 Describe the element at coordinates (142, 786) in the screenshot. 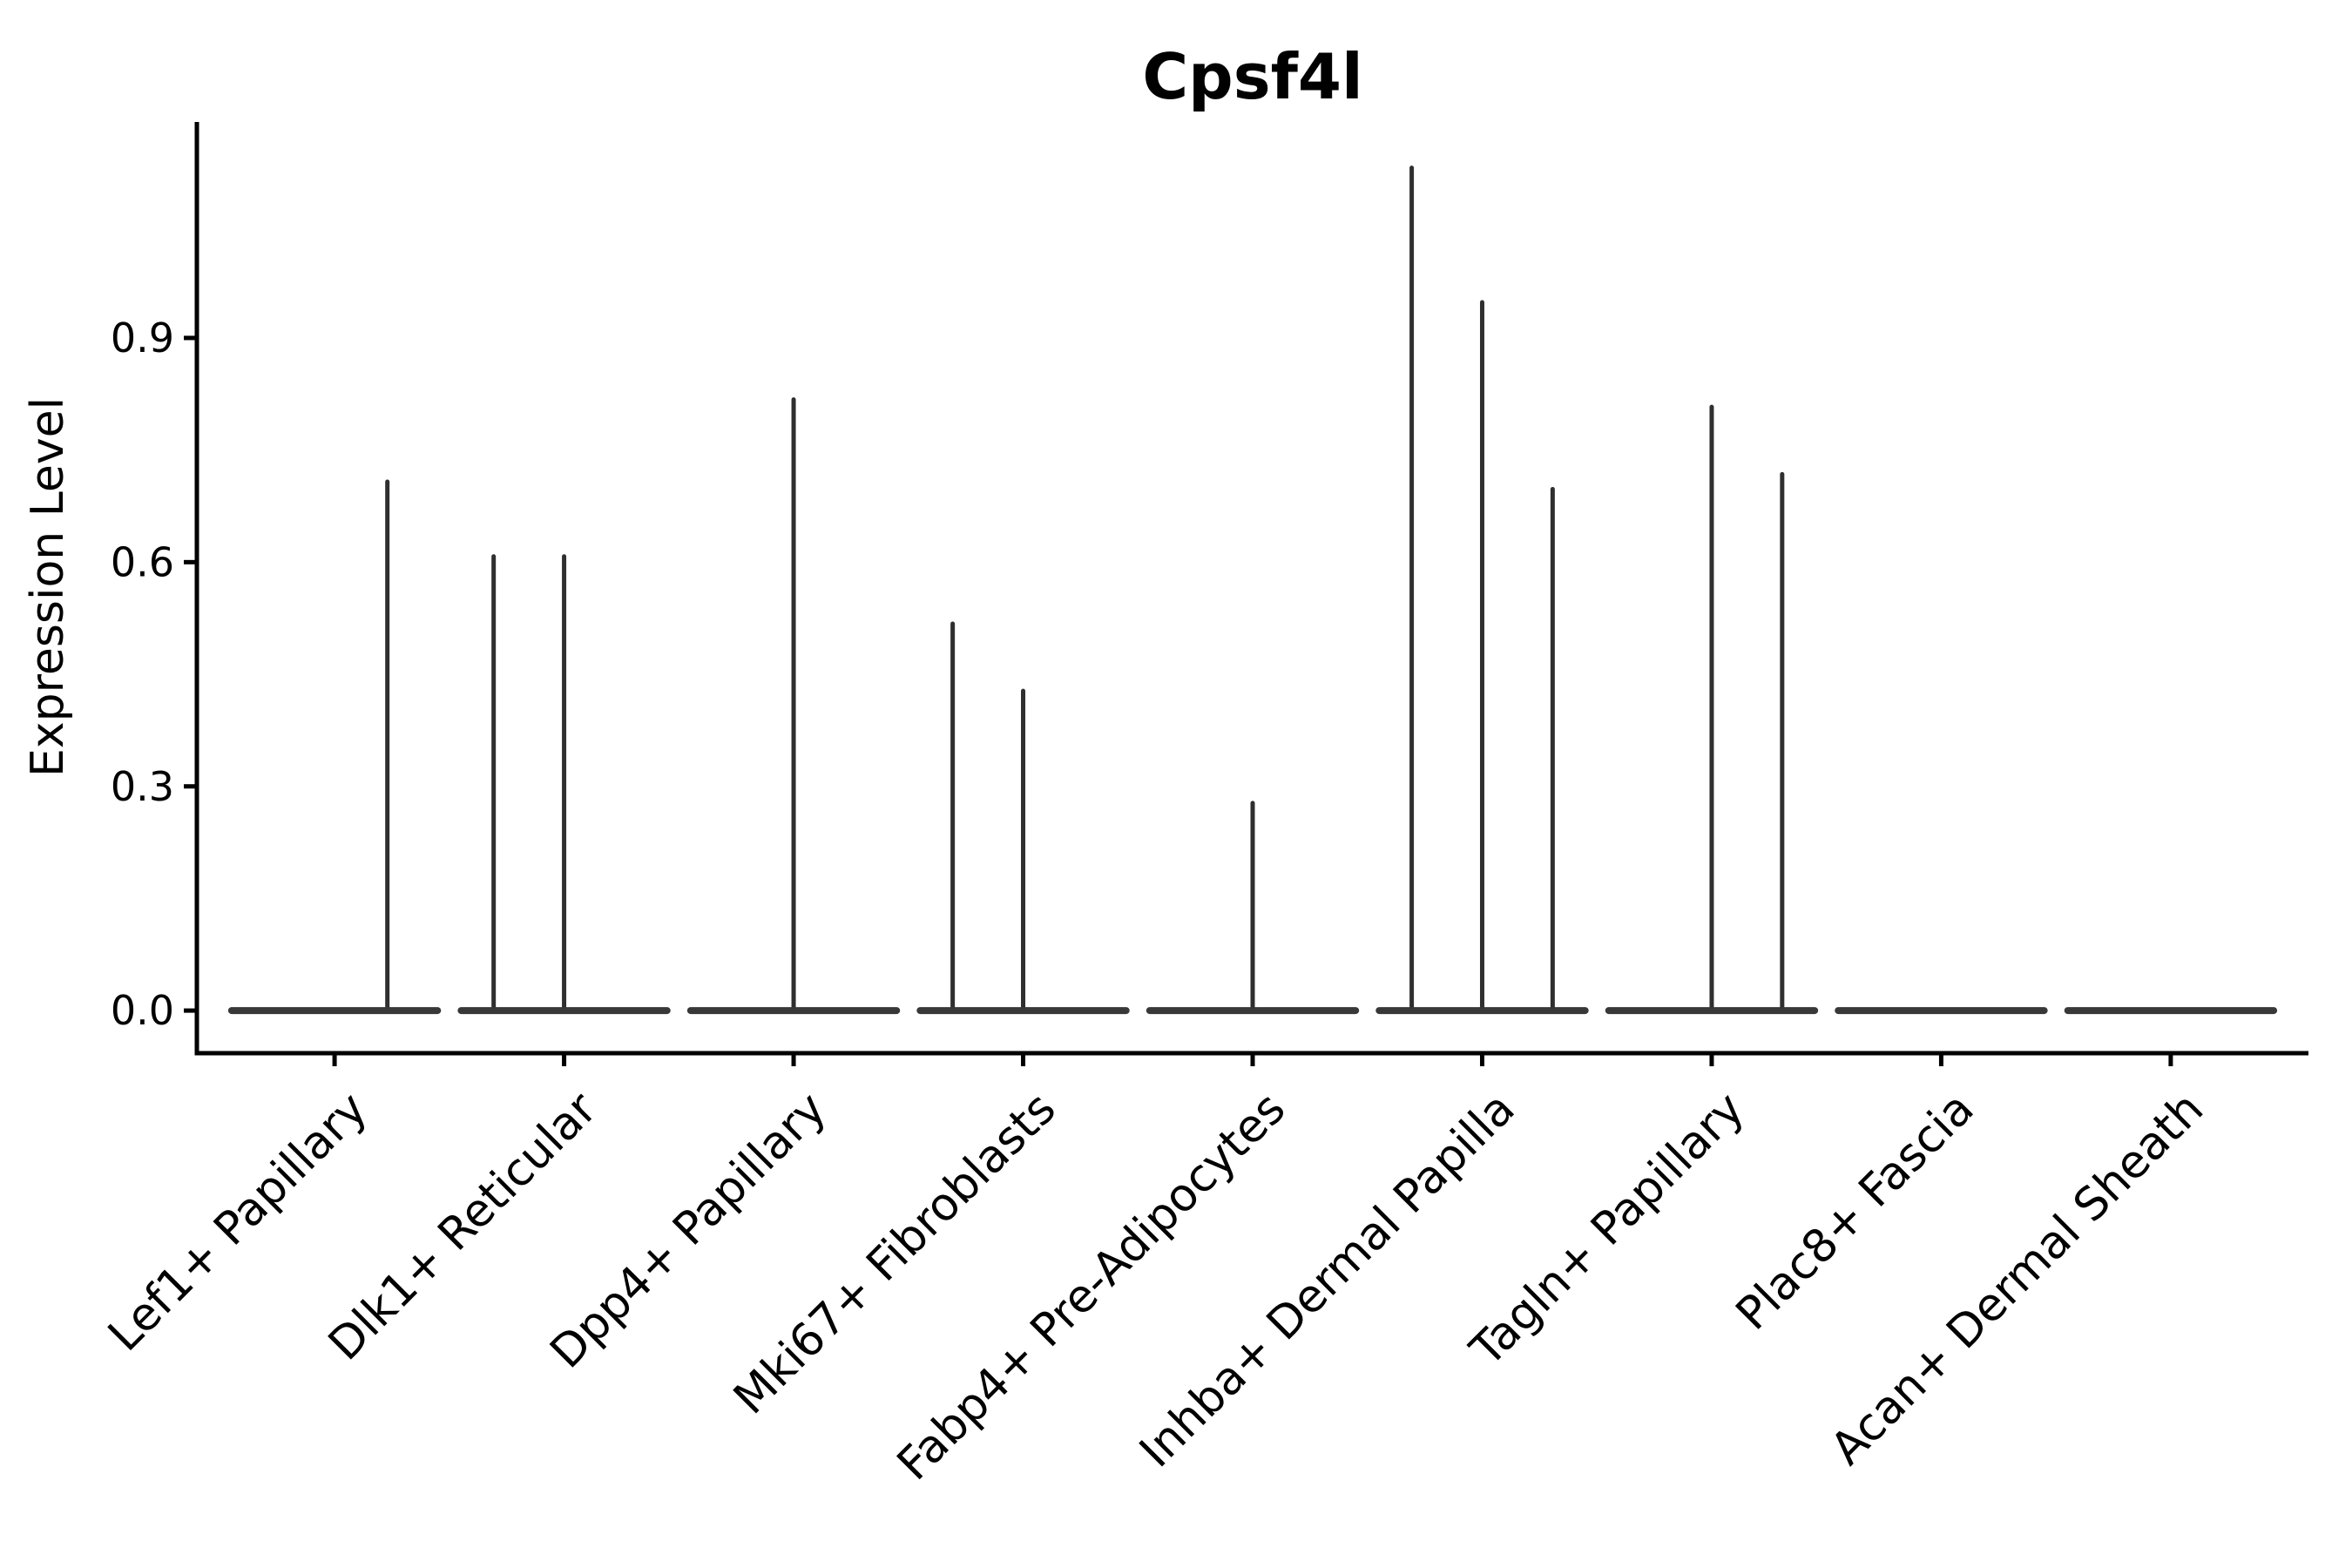

I see `y-tick-label: 0.3` at that location.